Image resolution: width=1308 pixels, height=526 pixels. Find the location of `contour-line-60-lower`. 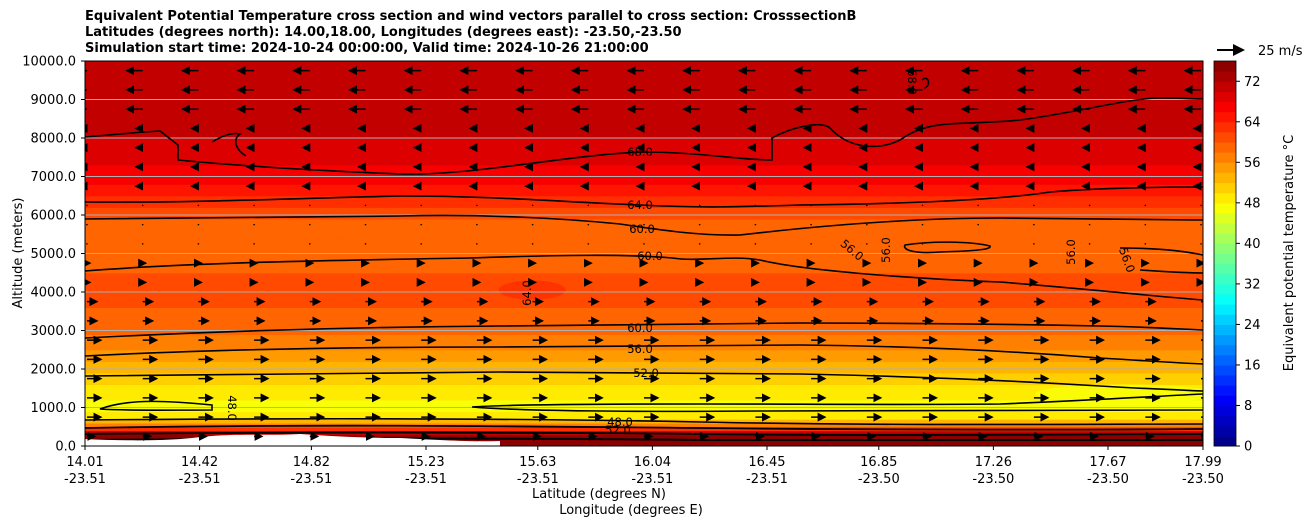

contour-line-60-lower is located at coordinates (644, 330).